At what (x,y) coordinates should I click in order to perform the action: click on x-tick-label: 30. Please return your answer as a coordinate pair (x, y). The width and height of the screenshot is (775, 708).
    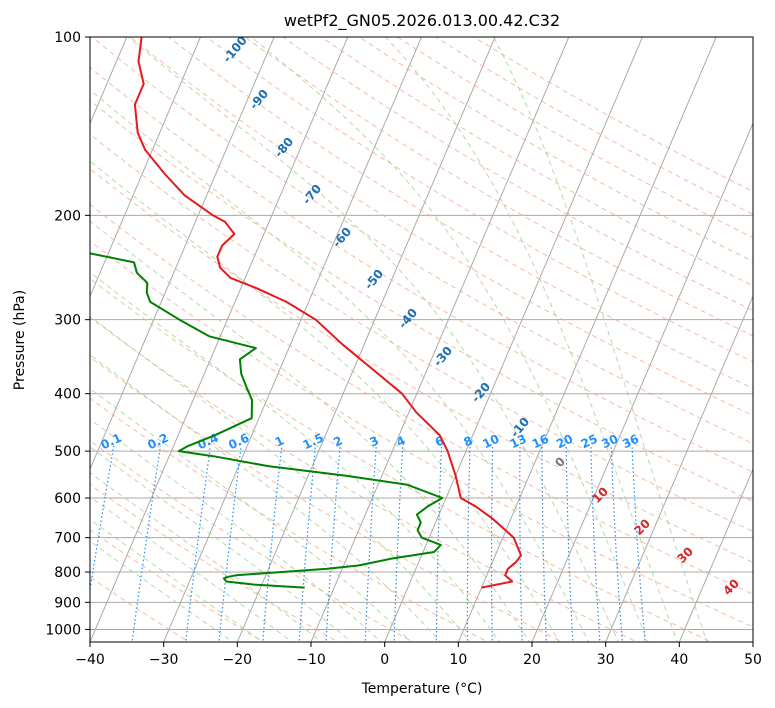
    Looking at the image, I should click on (606, 660).